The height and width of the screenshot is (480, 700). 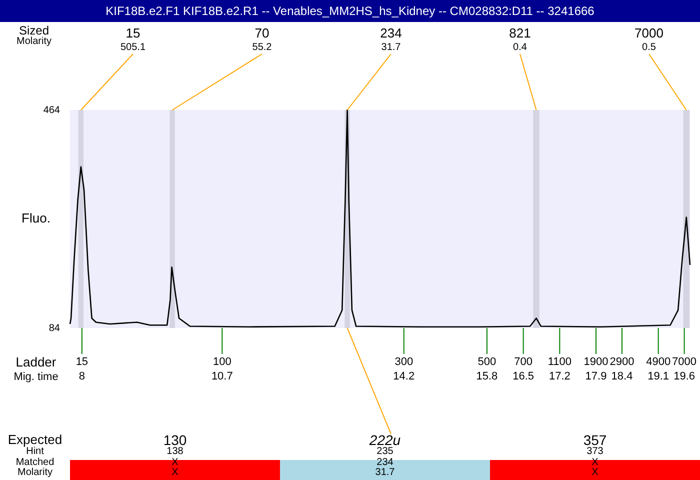 I want to click on x-tick-label: 10.7, so click(x=222, y=376).